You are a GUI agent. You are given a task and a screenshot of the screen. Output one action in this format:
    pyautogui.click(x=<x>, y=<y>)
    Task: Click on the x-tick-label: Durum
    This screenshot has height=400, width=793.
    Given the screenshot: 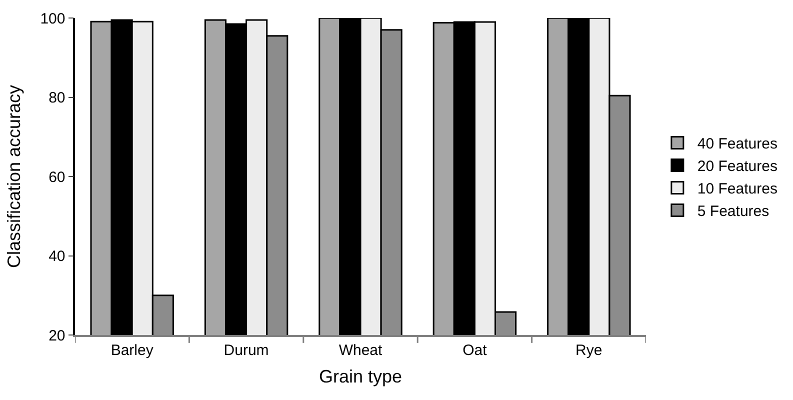 What is the action you would take?
    pyautogui.click(x=246, y=350)
    